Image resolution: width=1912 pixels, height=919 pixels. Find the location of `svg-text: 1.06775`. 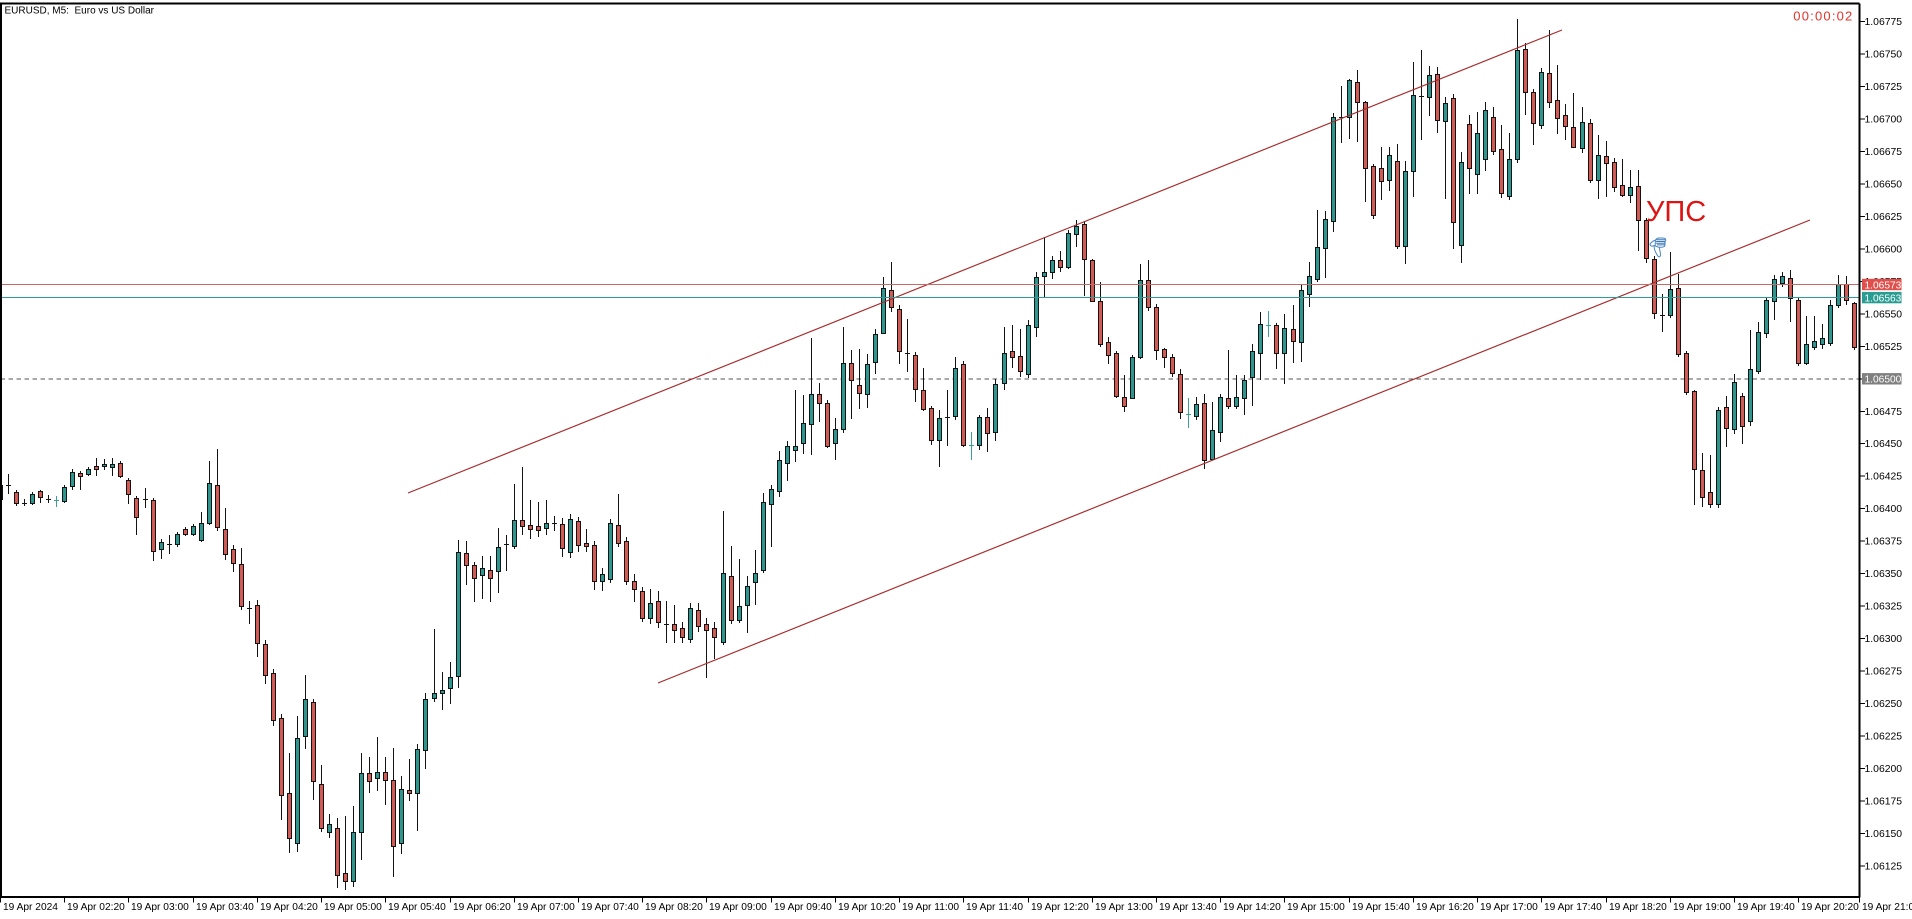

svg-text: 1.06775 is located at coordinates (1884, 22).